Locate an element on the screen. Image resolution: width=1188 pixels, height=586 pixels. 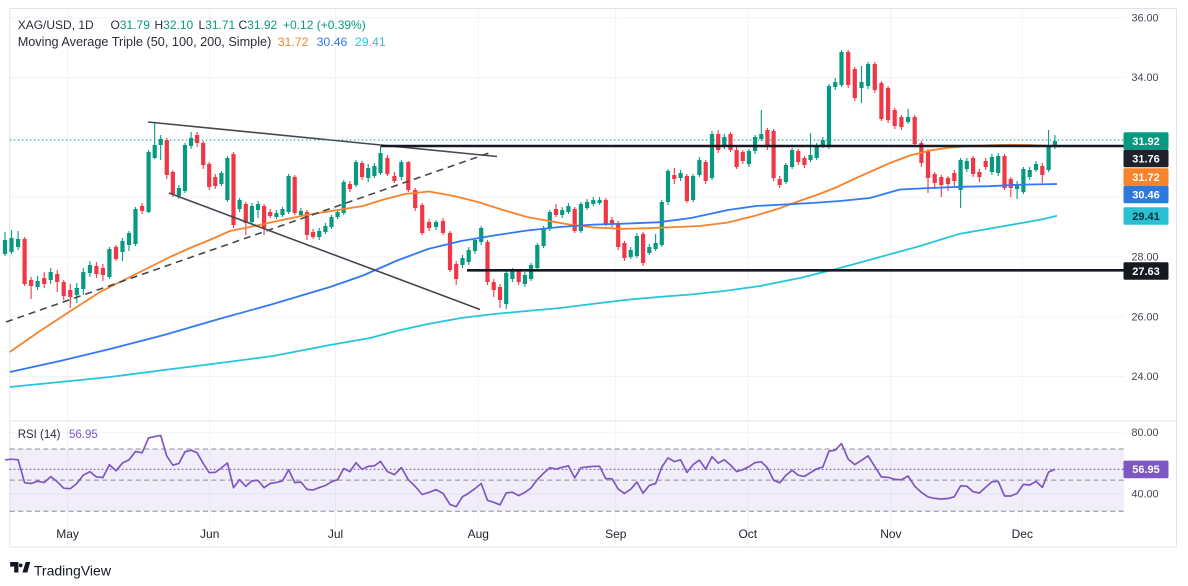
svg-text: +0.12 (+0.39%) is located at coordinates (324, 25).